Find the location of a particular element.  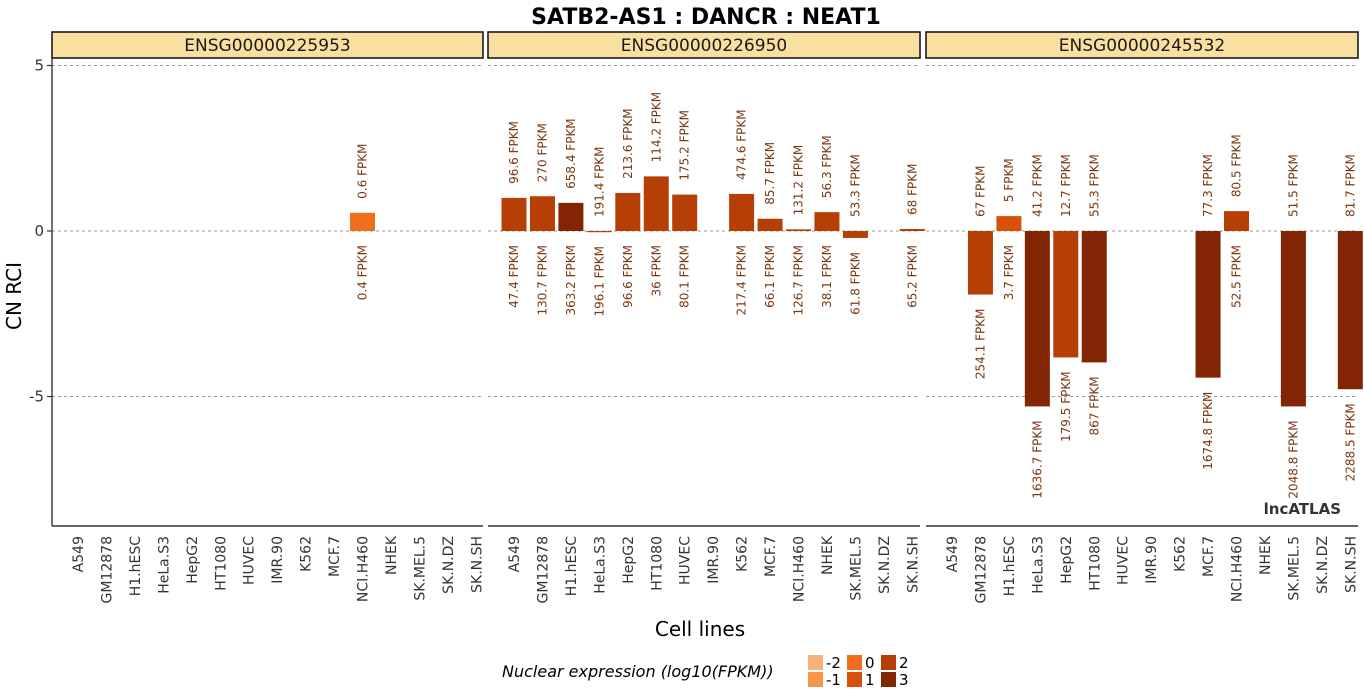

bar-bottom-label: 2288.5 FPKM is located at coordinates (1350, 442).